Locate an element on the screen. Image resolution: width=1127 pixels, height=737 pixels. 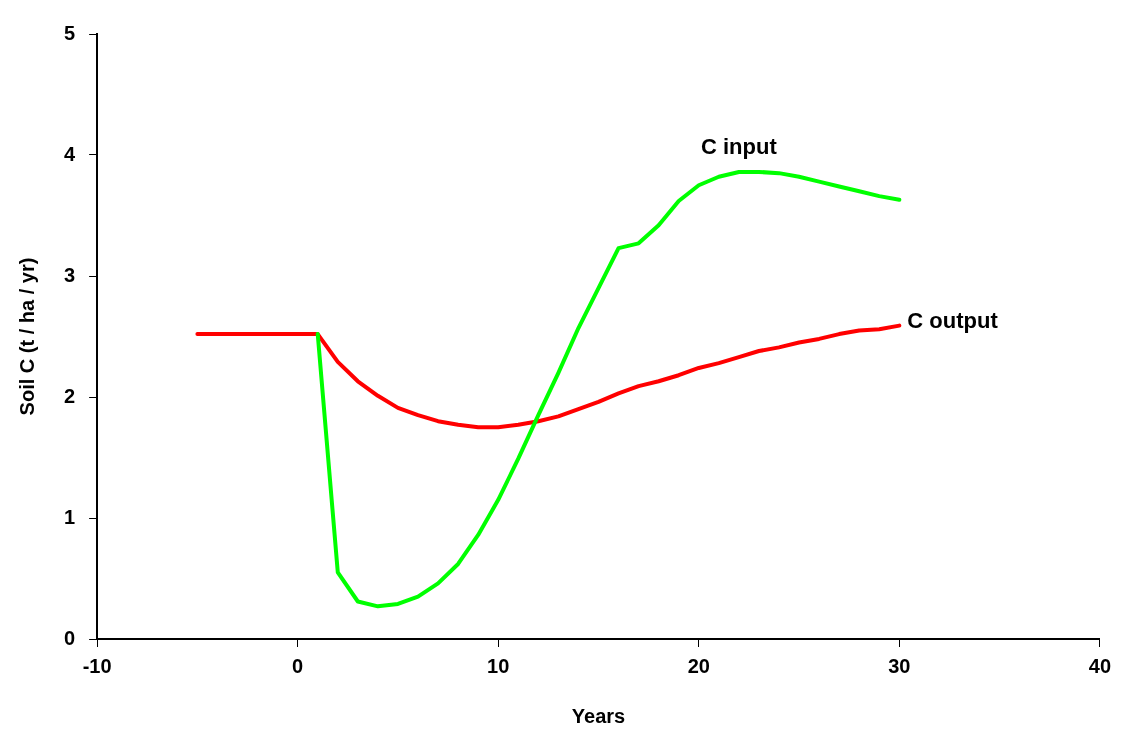
y-tick-label: 2 is located at coordinates (70, 395).